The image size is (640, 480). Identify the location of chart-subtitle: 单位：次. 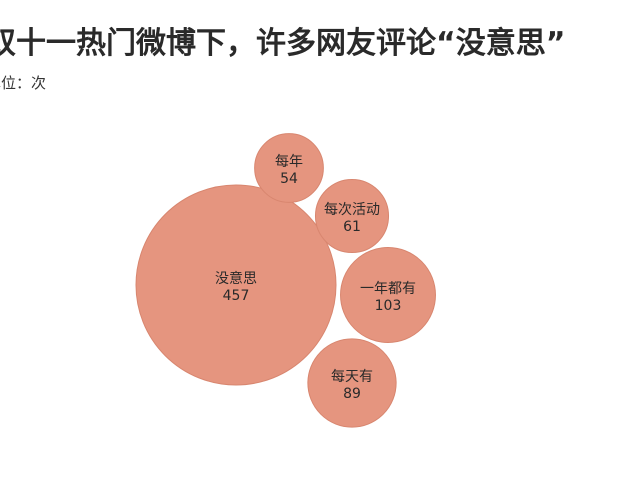
(23, 83).